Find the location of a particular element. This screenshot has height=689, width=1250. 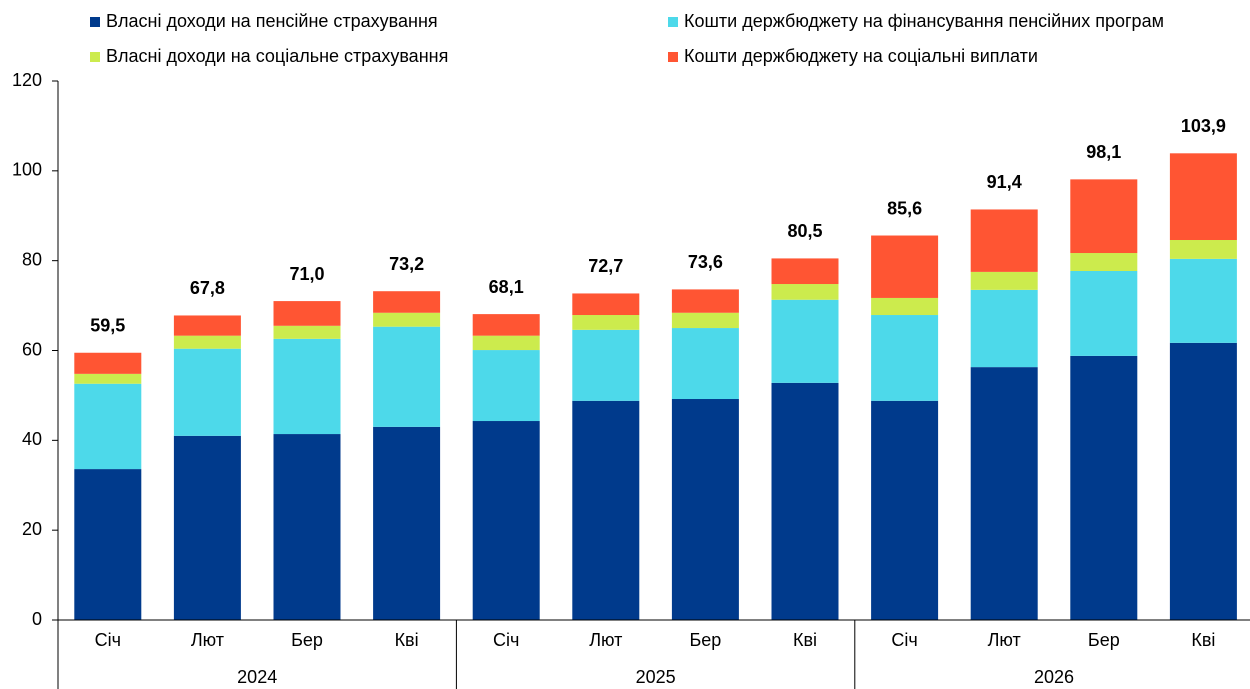

total-label: 98,1 is located at coordinates (1103, 152).